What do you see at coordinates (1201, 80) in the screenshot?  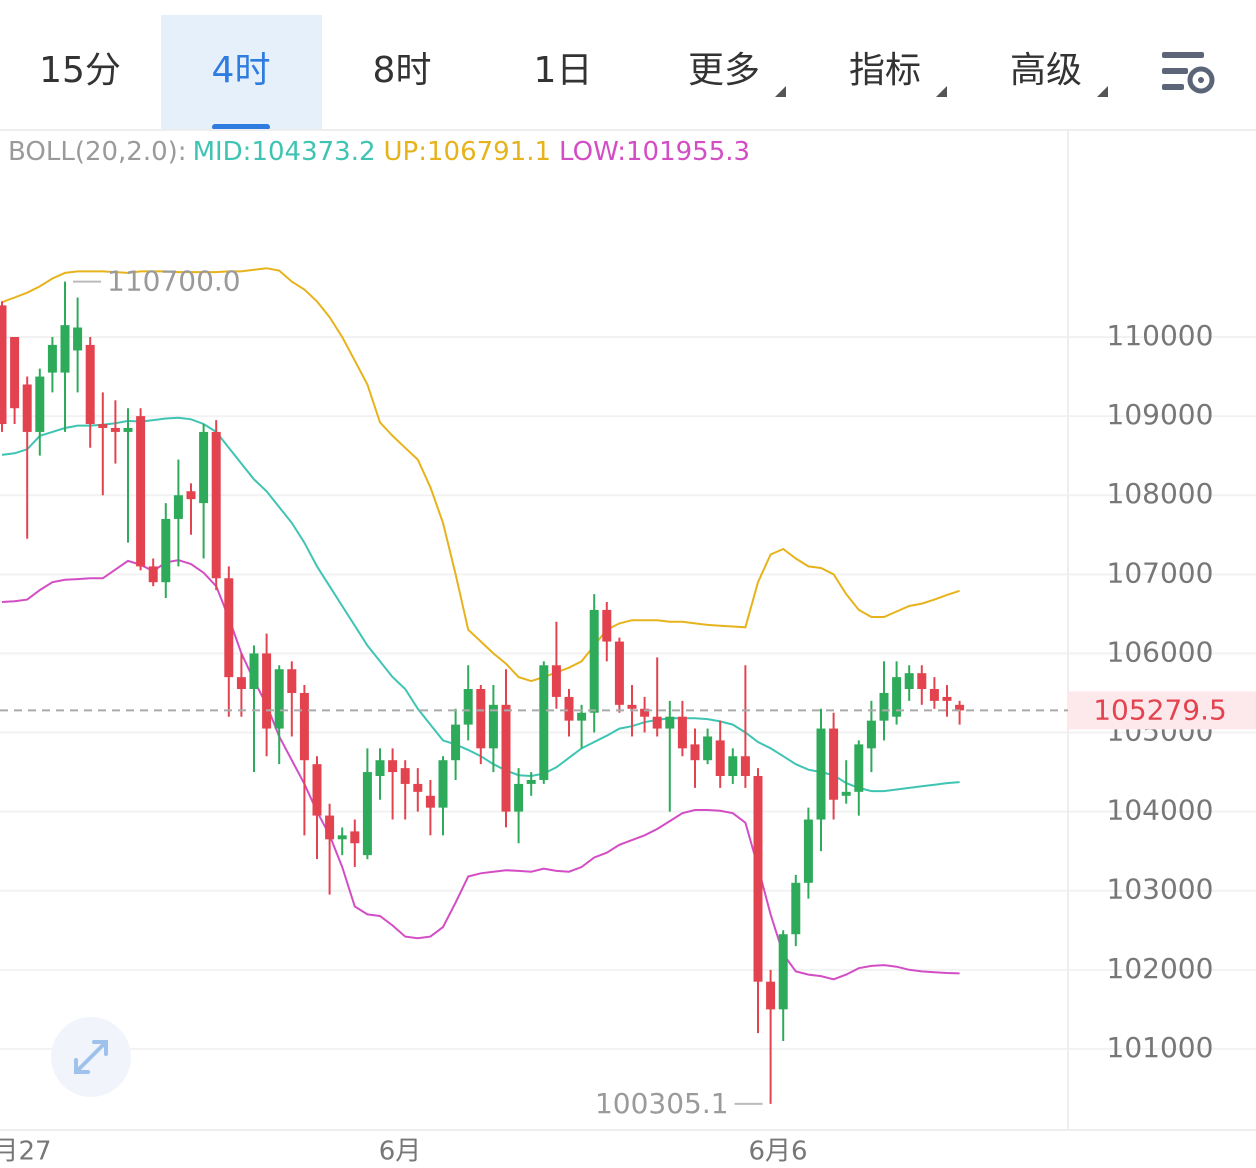 I see `icon-gear` at bounding box center [1201, 80].